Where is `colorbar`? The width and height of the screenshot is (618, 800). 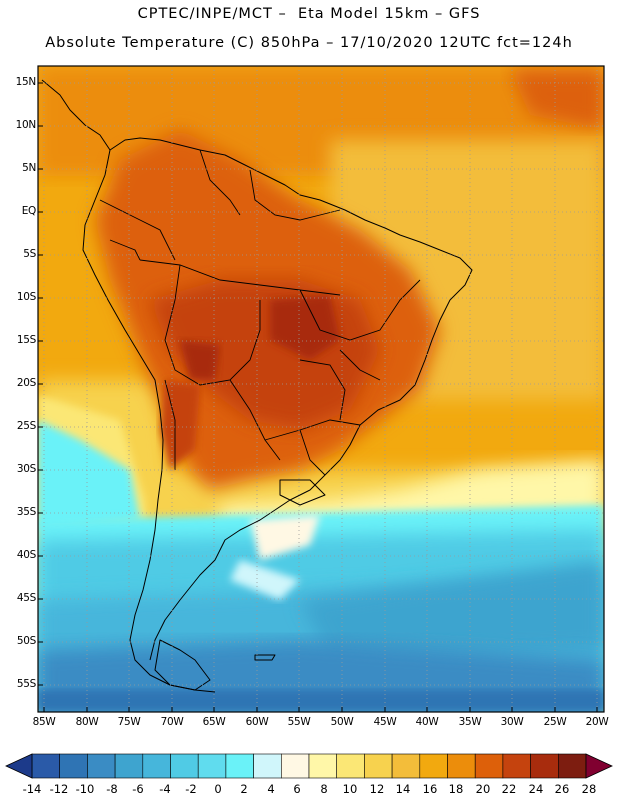 colorbar is located at coordinates (309, 766).